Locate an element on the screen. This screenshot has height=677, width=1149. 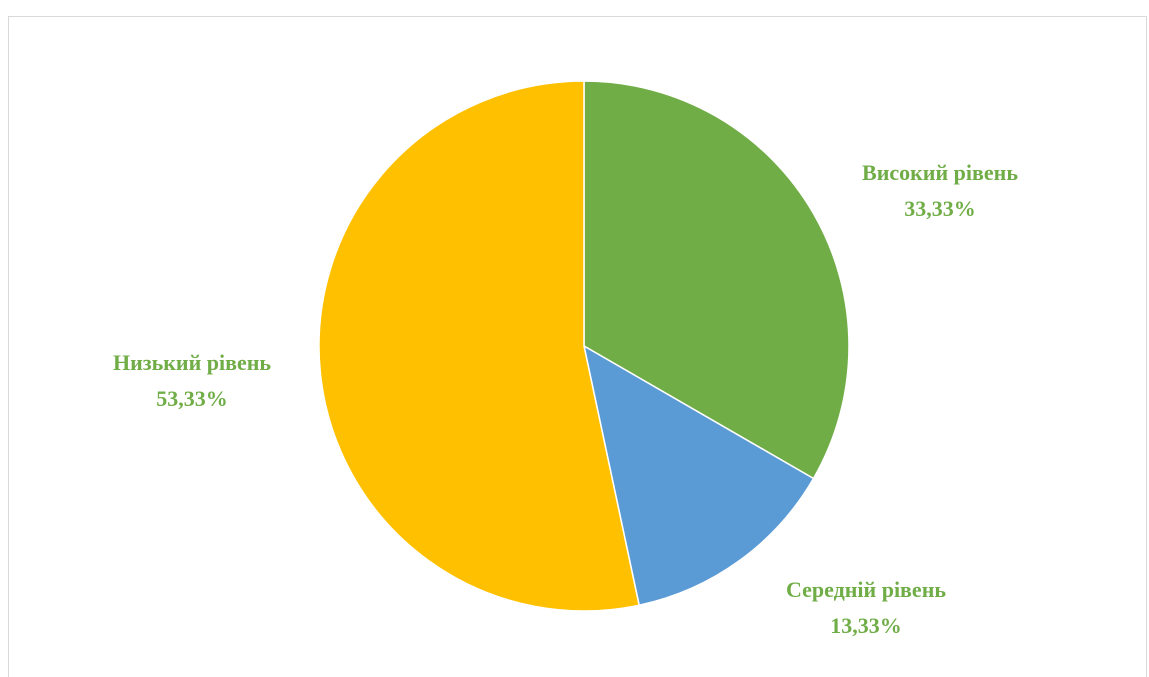
slice-label-1: Високий рівень is located at coordinates (940, 172).